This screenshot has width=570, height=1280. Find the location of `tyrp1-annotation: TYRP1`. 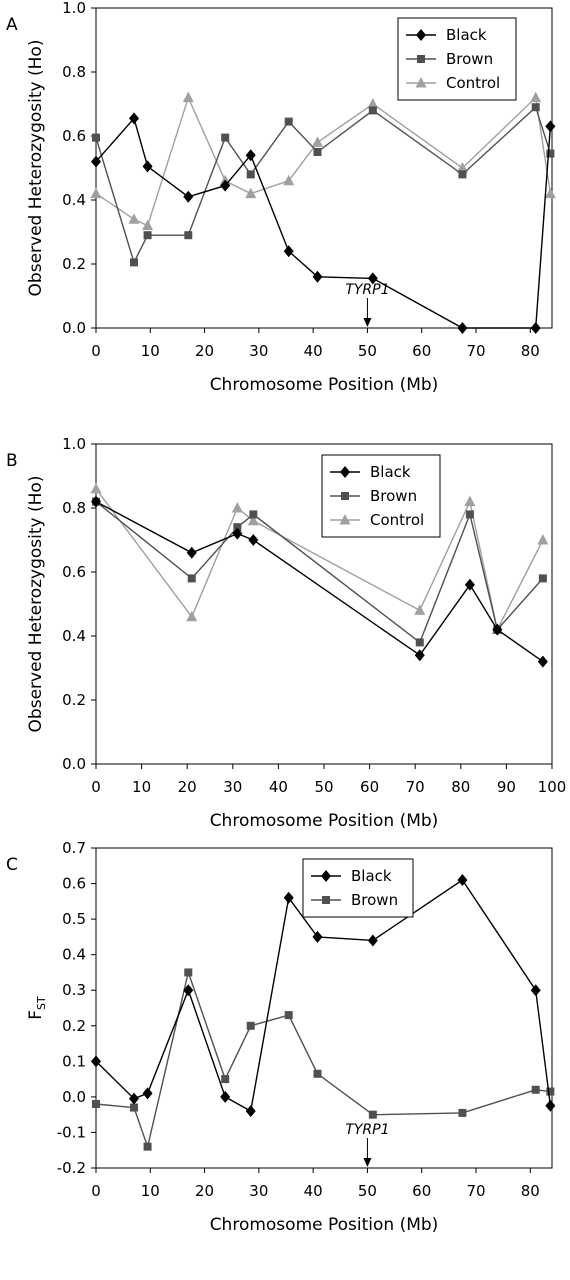

tyrp1-annotation: TYRP1 is located at coordinates (367, 1144).